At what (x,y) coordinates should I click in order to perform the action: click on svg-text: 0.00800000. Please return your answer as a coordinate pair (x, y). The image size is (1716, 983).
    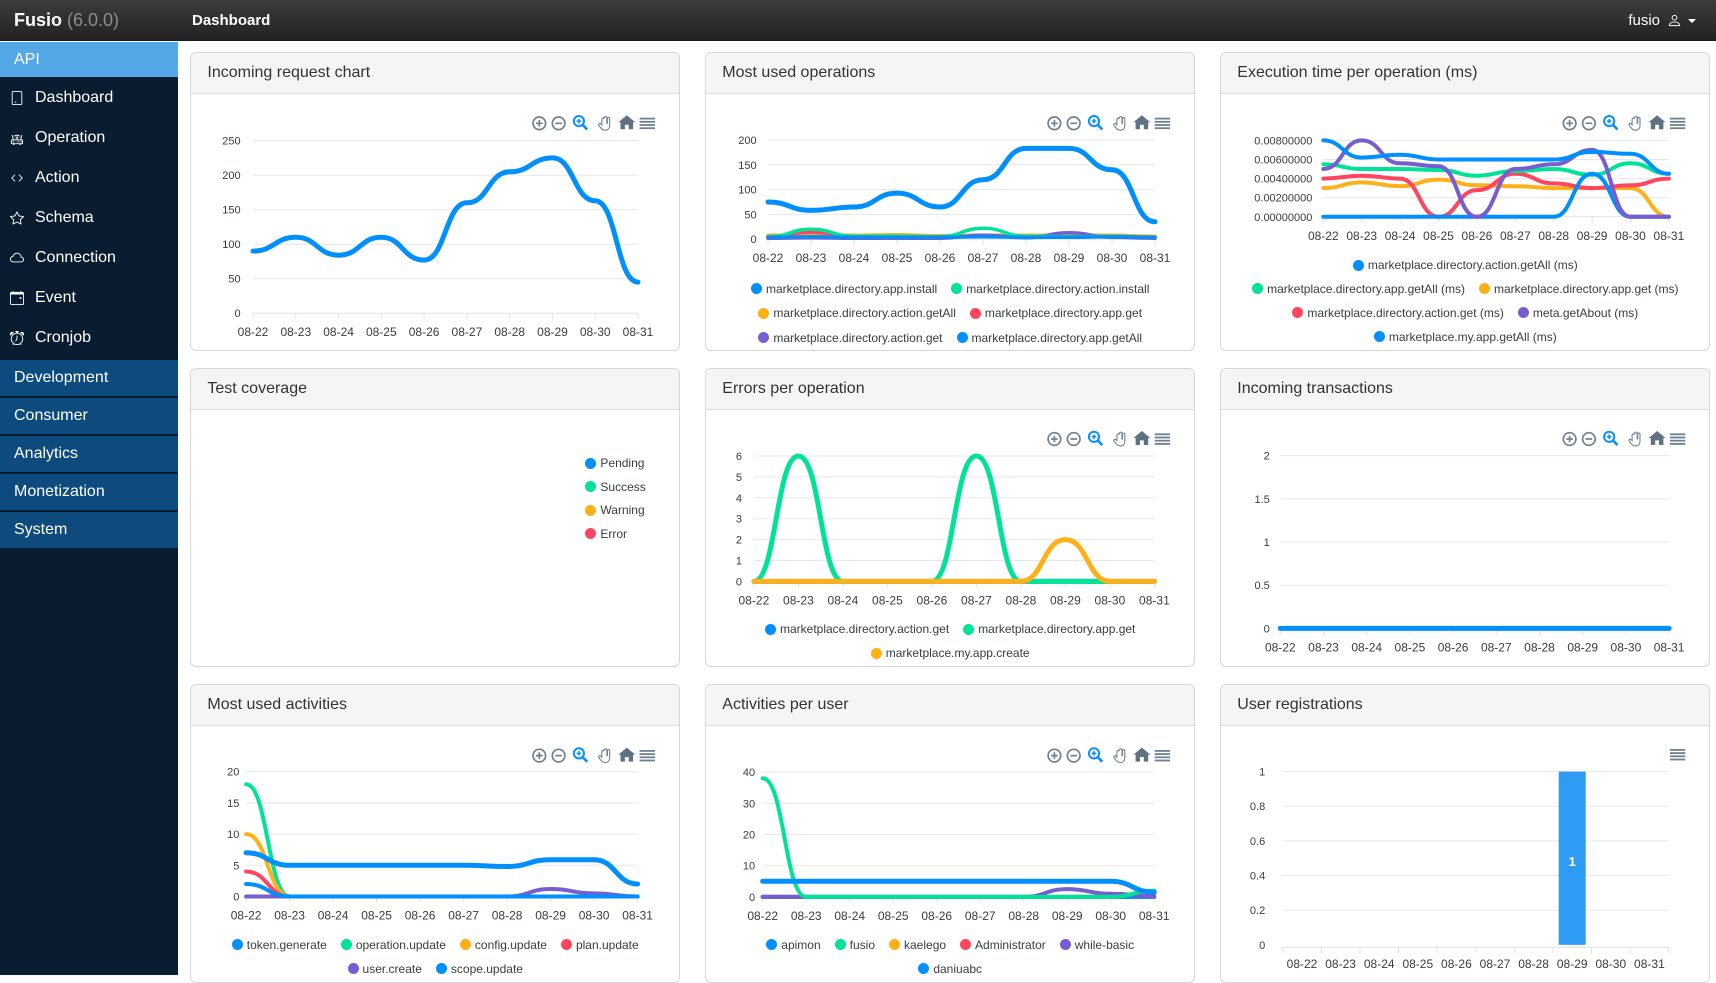
    Looking at the image, I should click on (1284, 142).